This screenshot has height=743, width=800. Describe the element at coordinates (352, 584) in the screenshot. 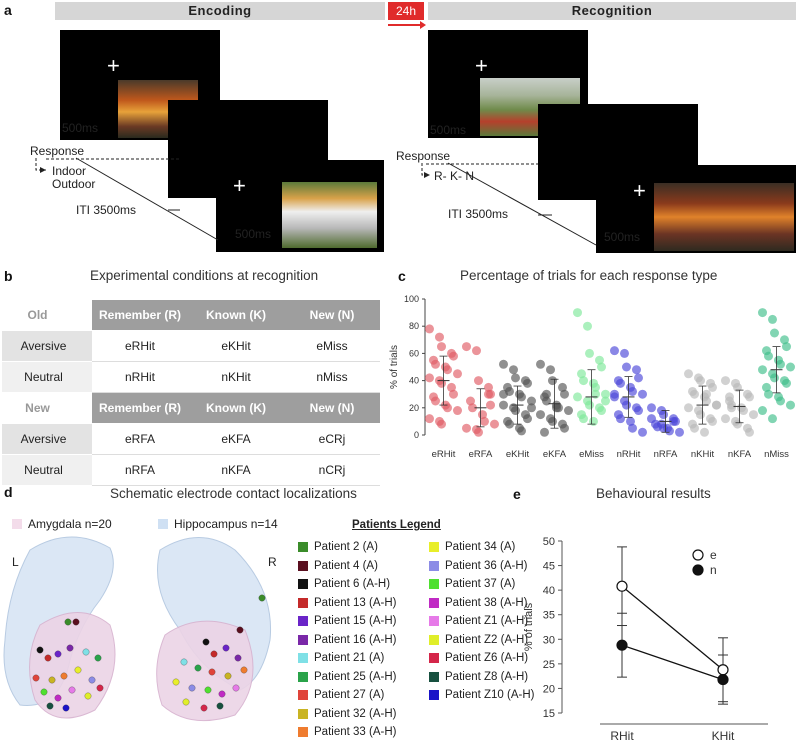

I see `patient-label: Patient 6 (A-H)` at that location.